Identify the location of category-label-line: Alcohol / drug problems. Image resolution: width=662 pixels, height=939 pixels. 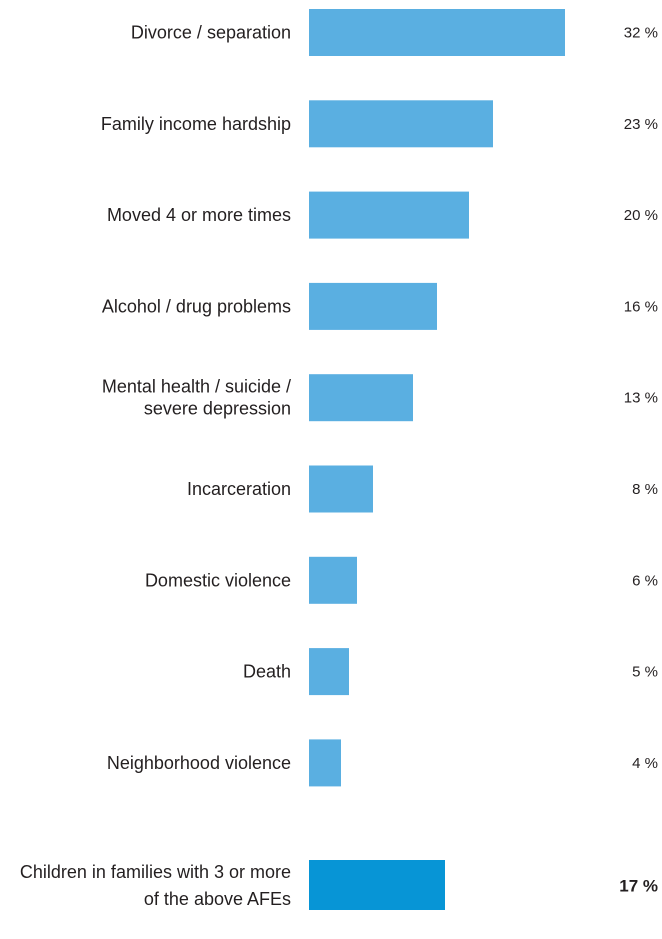
(196, 306).